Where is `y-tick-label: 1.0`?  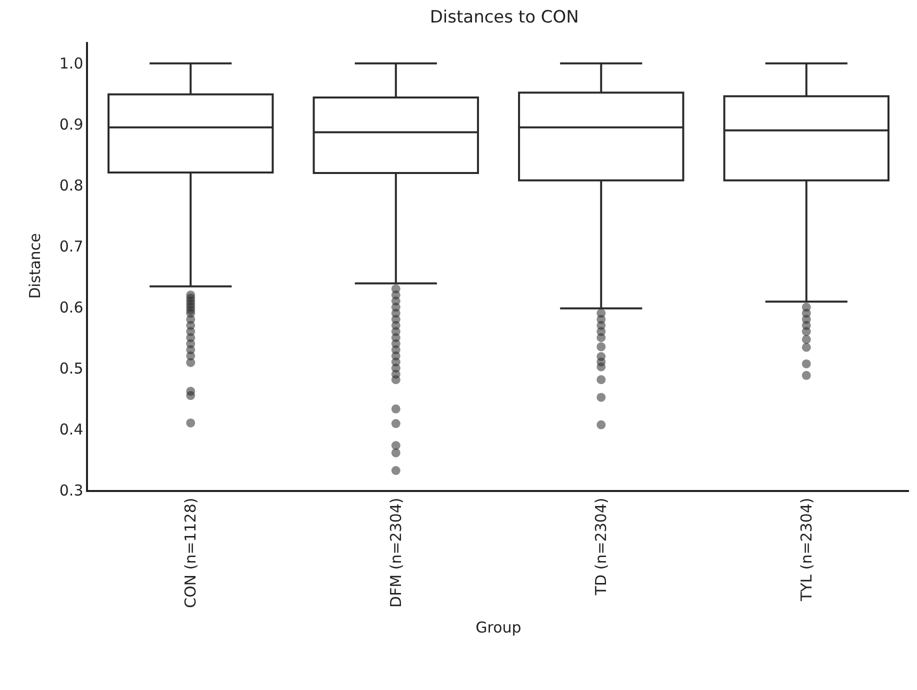
y-tick-label: 1.0 is located at coordinates (71, 63).